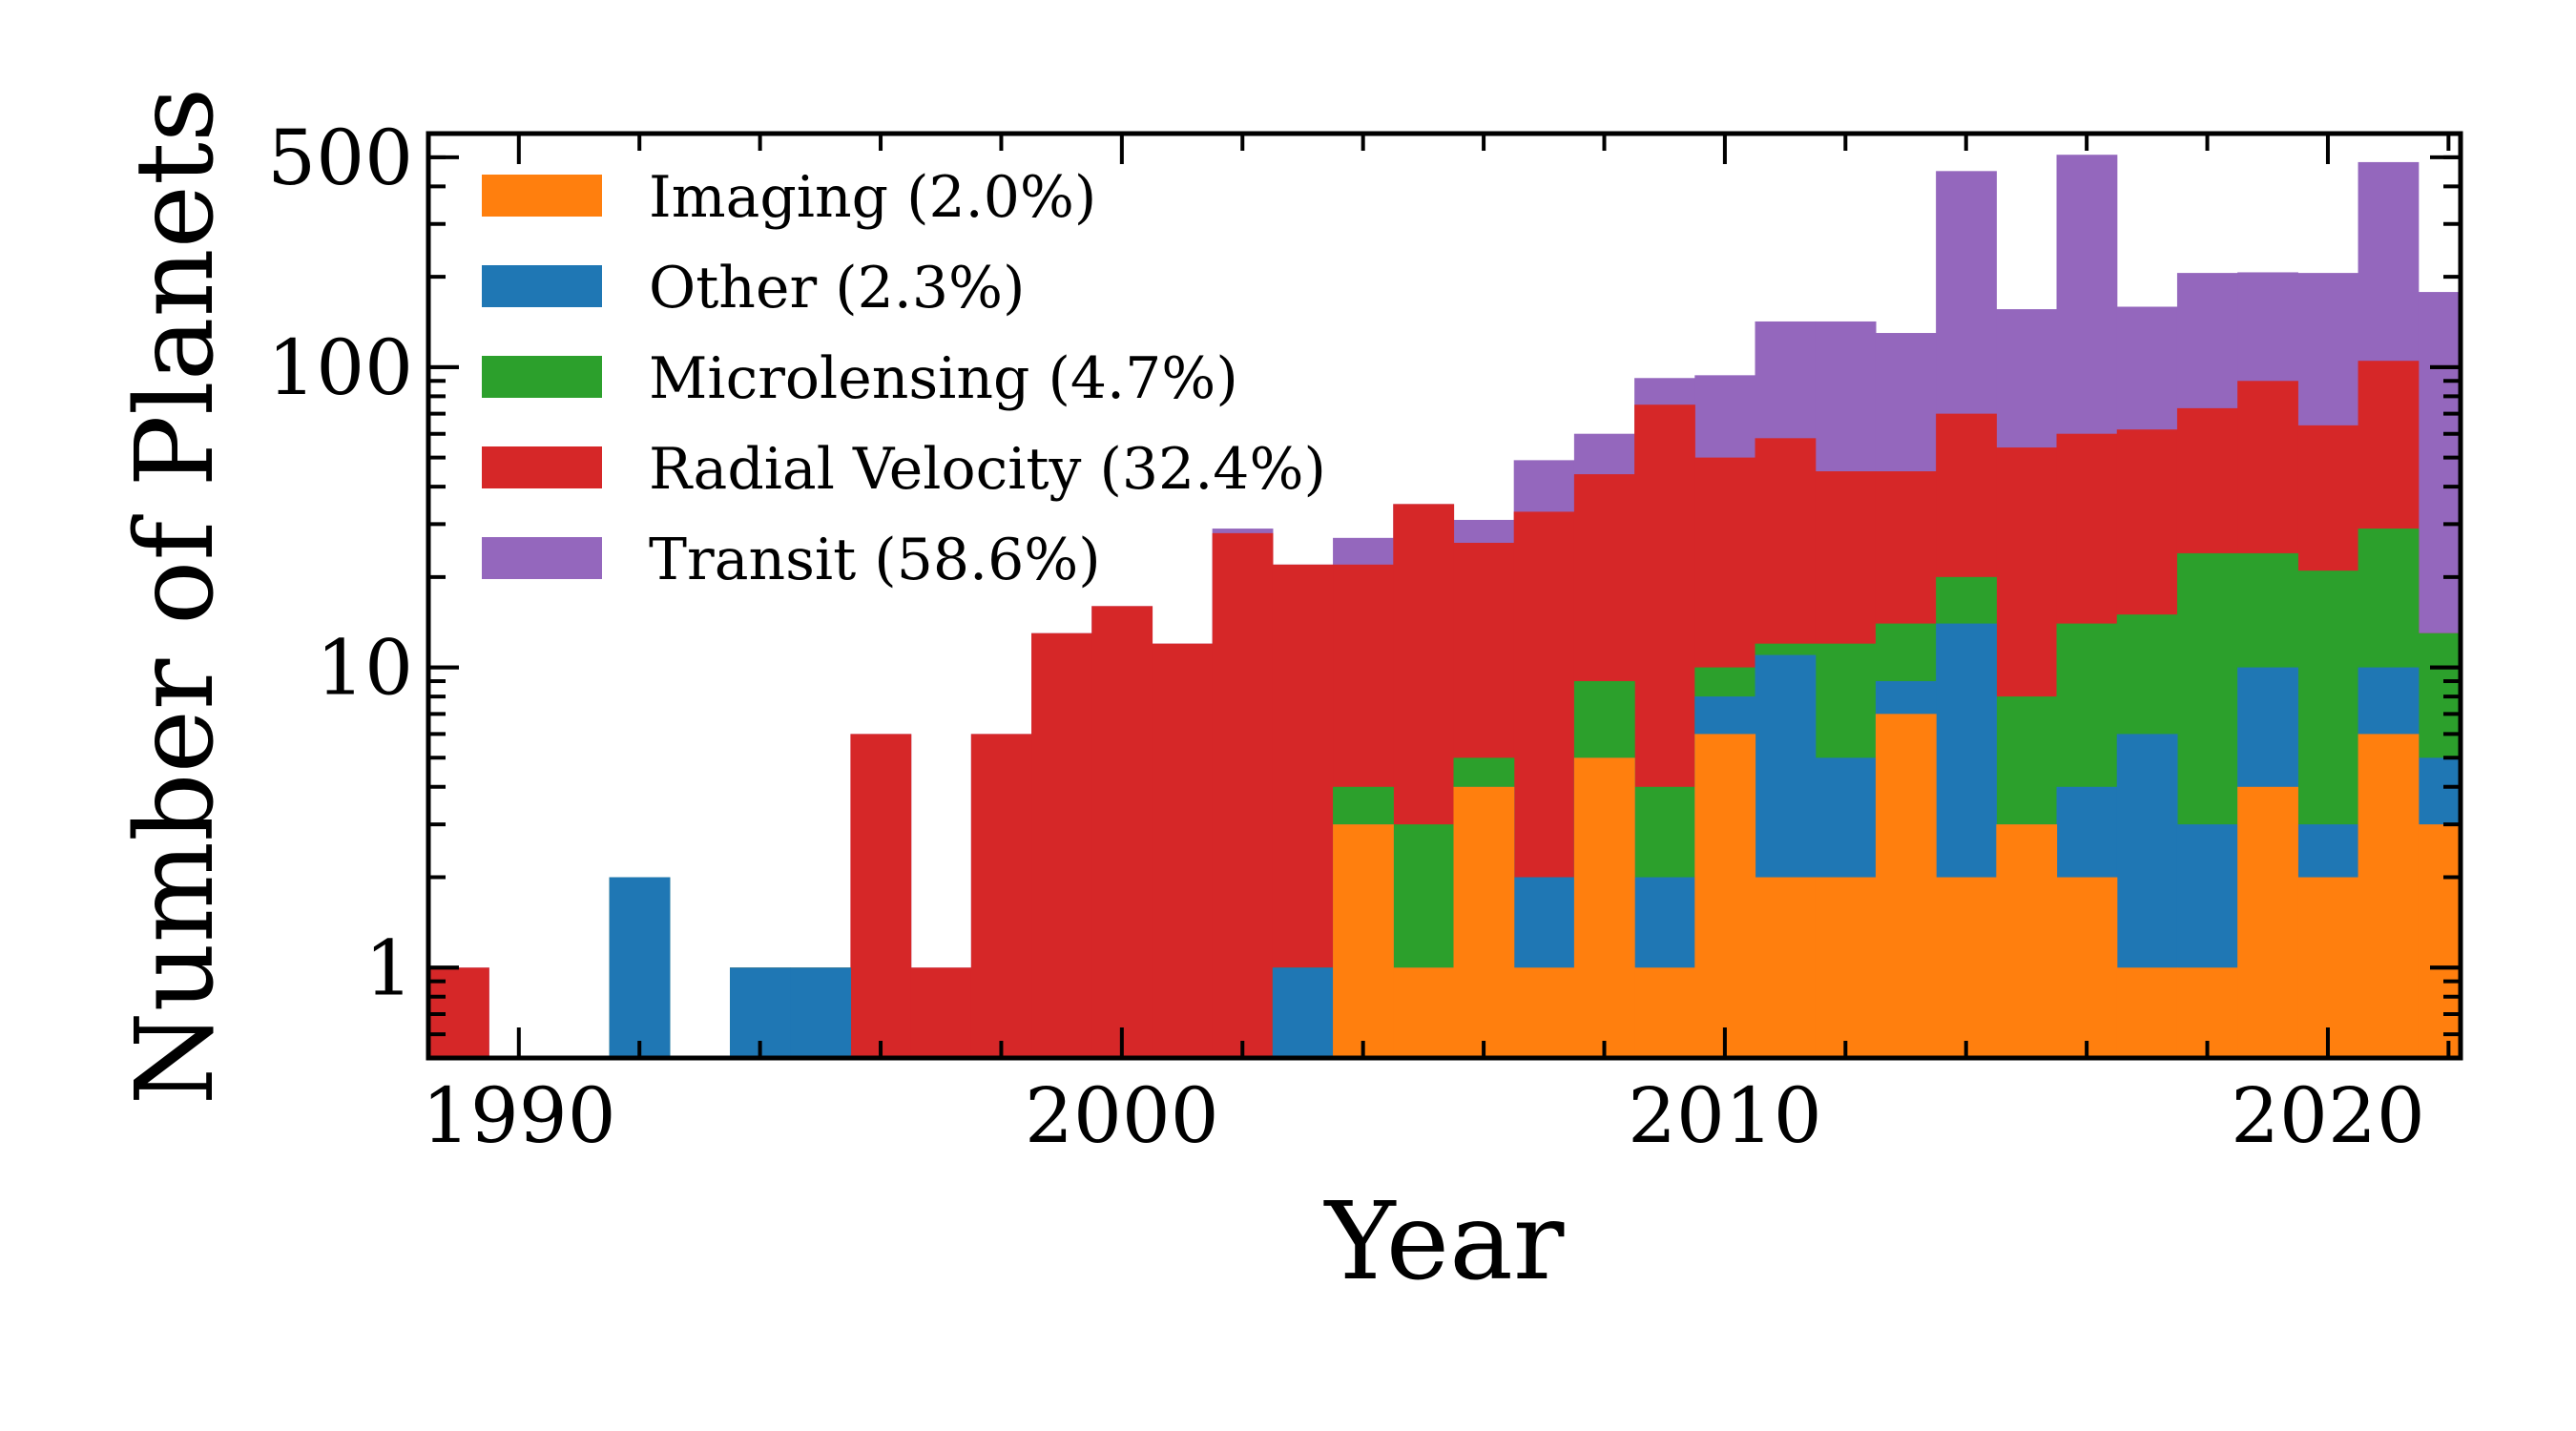  Describe the element at coordinates (2087, 967) in the screenshot. I see `bar-imaging-2016` at that location.